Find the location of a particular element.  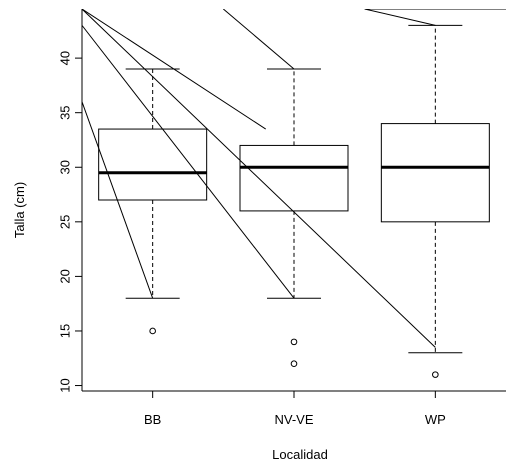

y-tick-label: 30 is located at coordinates (64, 167).